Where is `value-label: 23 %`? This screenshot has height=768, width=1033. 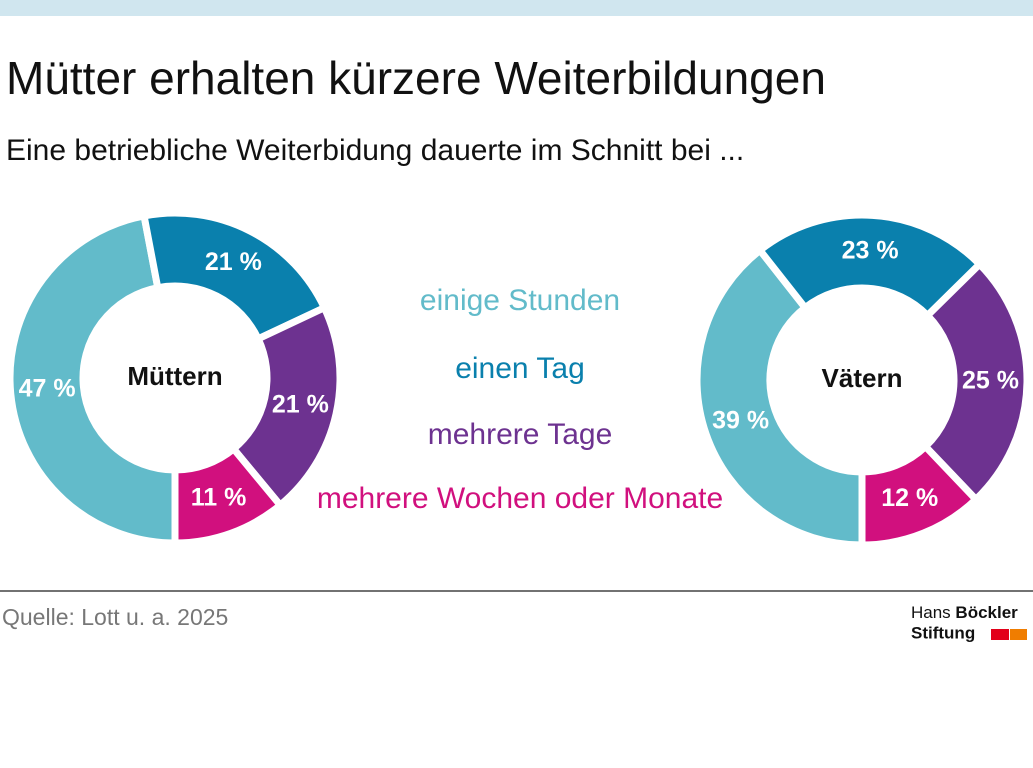 value-label: 23 % is located at coordinates (870, 250).